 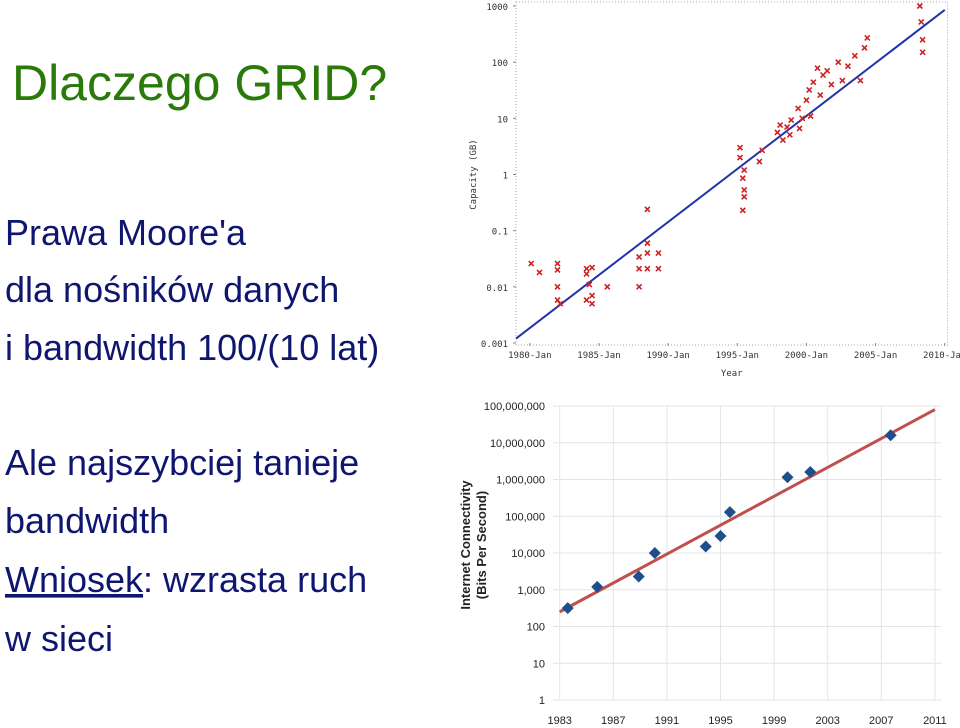 I want to click on x-tick-label: 1995, so click(x=720, y=721).